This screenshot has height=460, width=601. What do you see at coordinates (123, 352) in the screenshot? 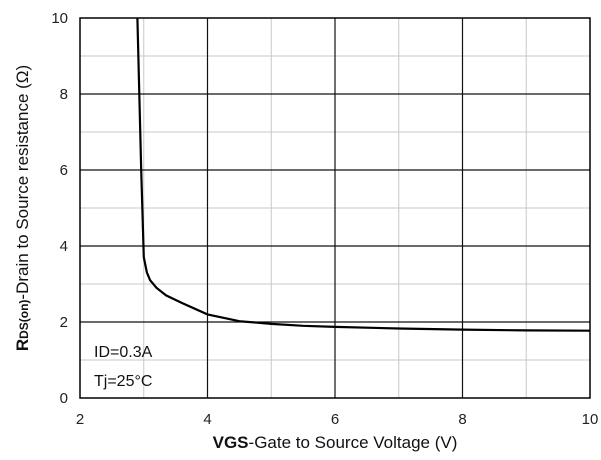
I see `annotation-id: ID=0.3A` at bounding box center [123, 352].